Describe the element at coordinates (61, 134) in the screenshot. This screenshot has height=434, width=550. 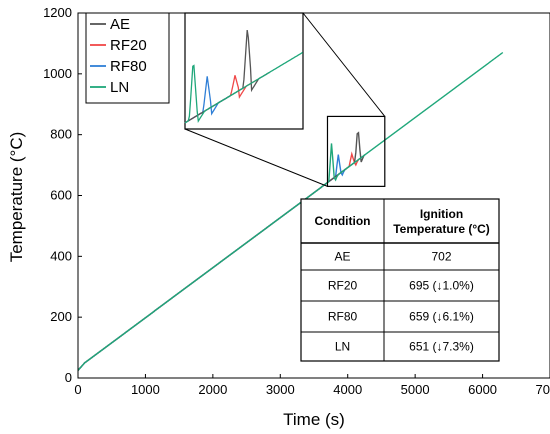
I see `y-tick-label-4: 800` at that location.